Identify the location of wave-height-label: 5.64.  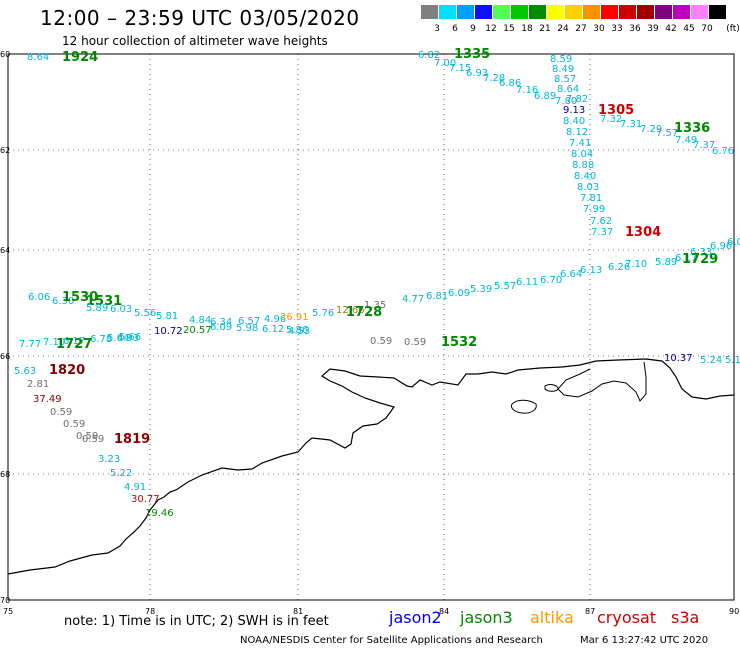
(118, 338).